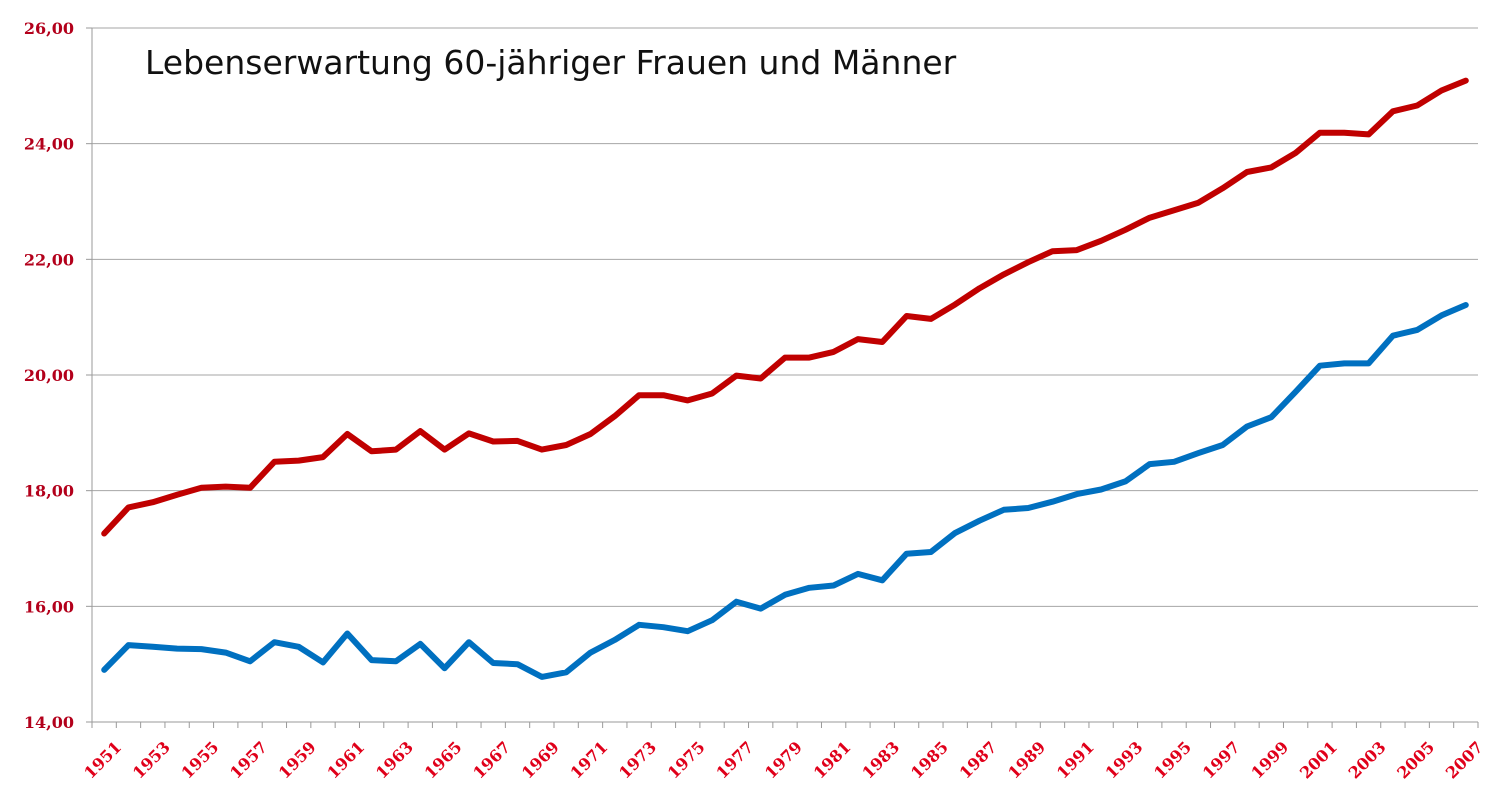 This screenshot has width=1502, height=807. What do you see at coordinates (248, 760) in the screenshot?
I see `x-tick-label: 1957` at bounding box center [248, 760].